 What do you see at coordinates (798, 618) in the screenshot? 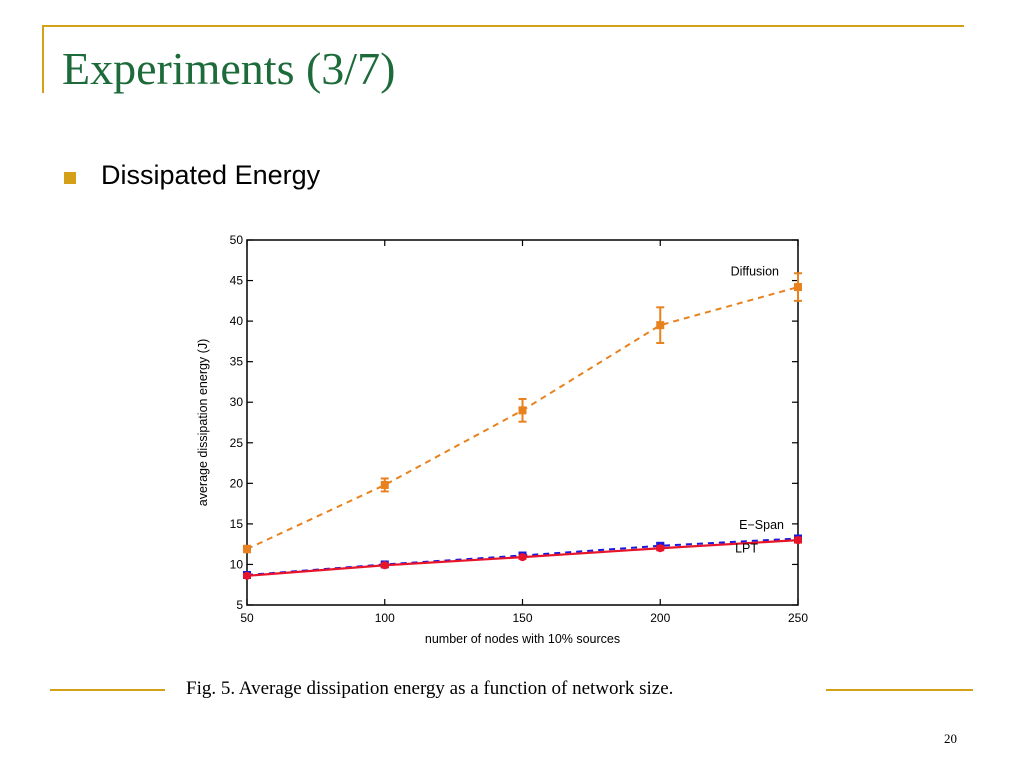
I see `x-tick-label: 250` at bounding box center [798, 618].